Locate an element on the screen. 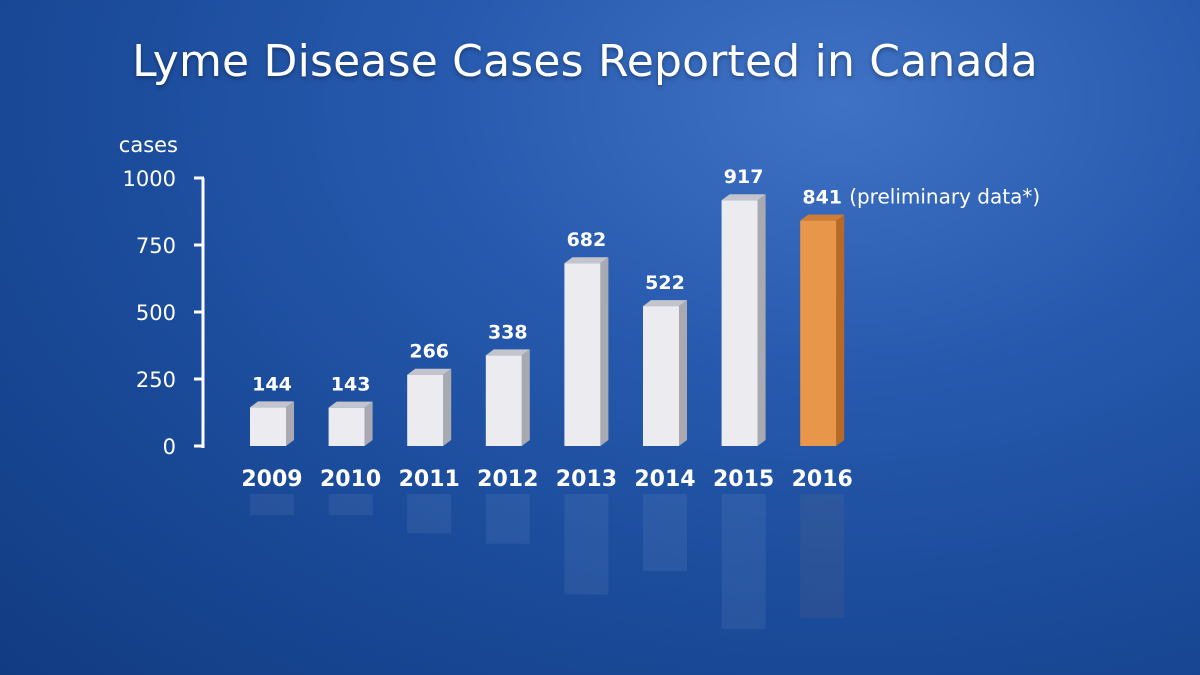 This screenshot has height=675, width=1200. x-tick-label: 2015 is located at coordinates (743, 479).